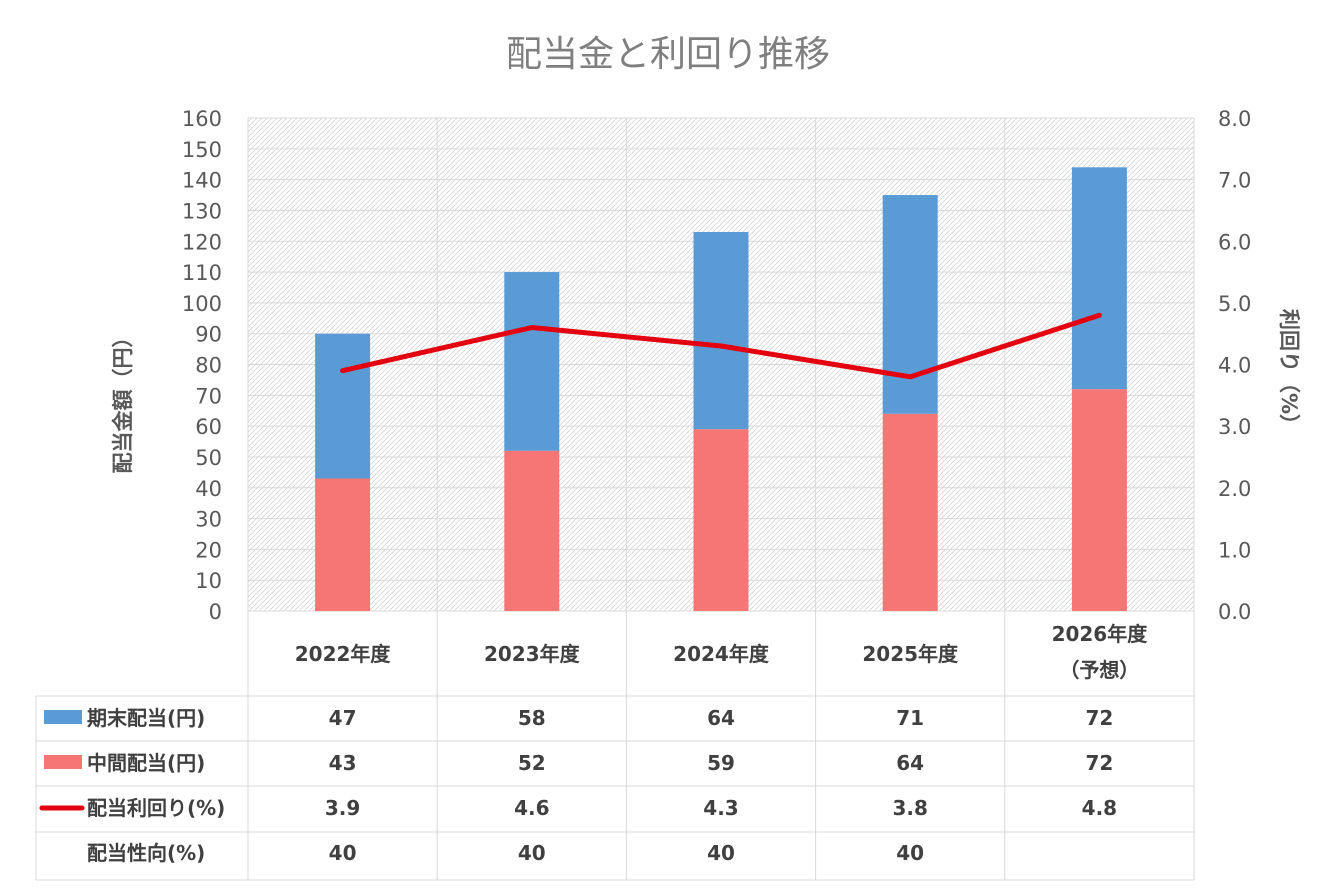  What do you see at coordinates (531, 808) in the screenshot?
I see `table-cell: 4.6` at bounding box center [531, 808].